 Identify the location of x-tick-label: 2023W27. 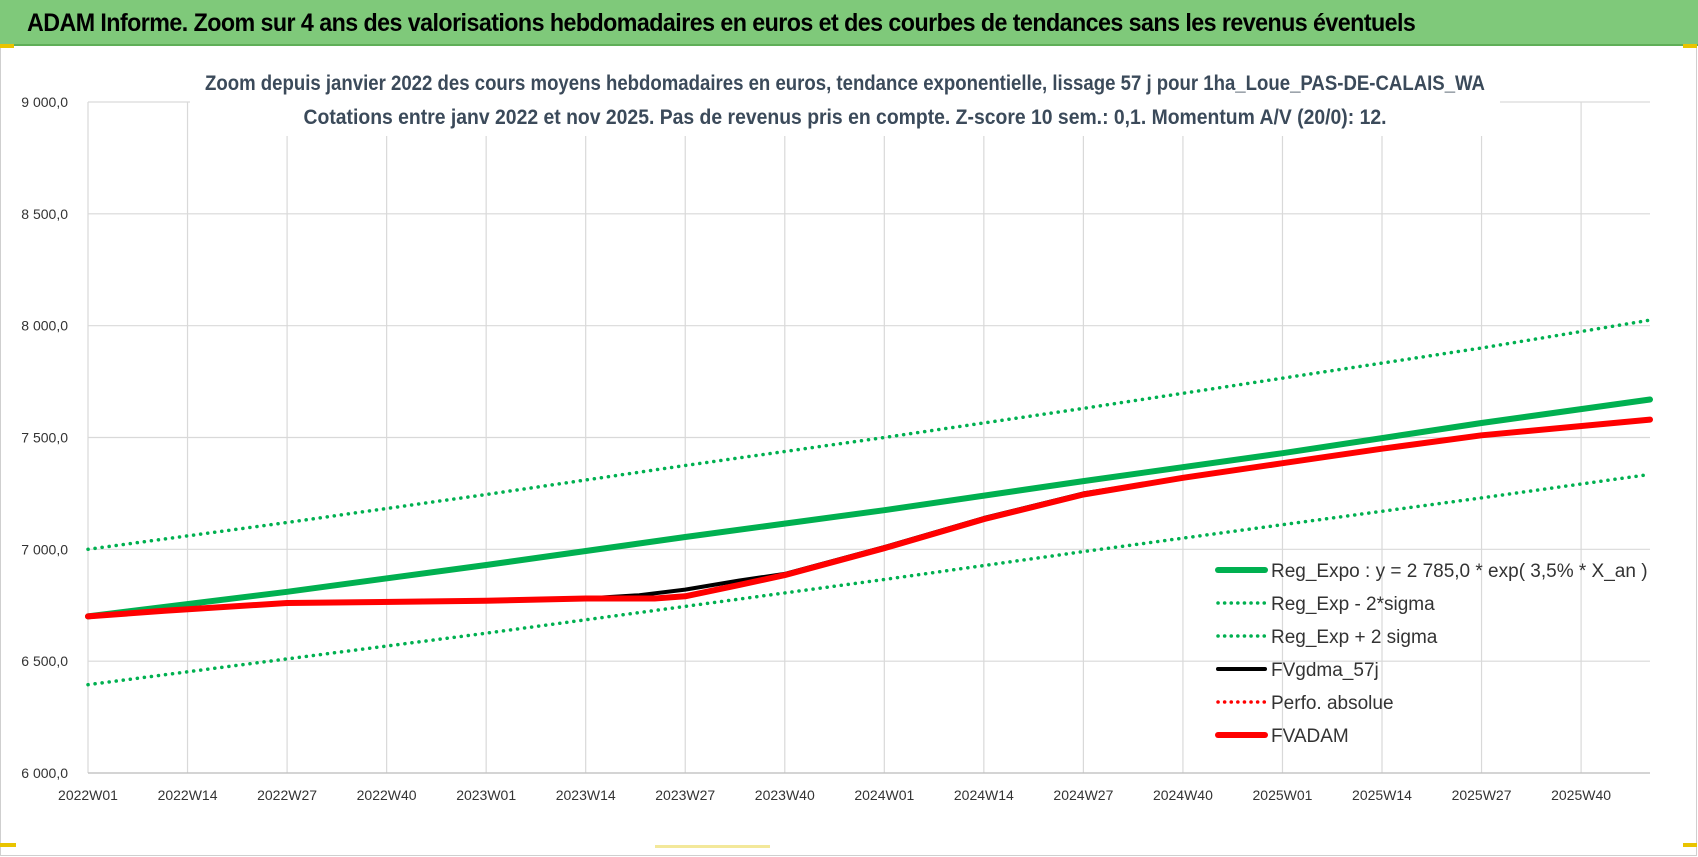
(685, 795).